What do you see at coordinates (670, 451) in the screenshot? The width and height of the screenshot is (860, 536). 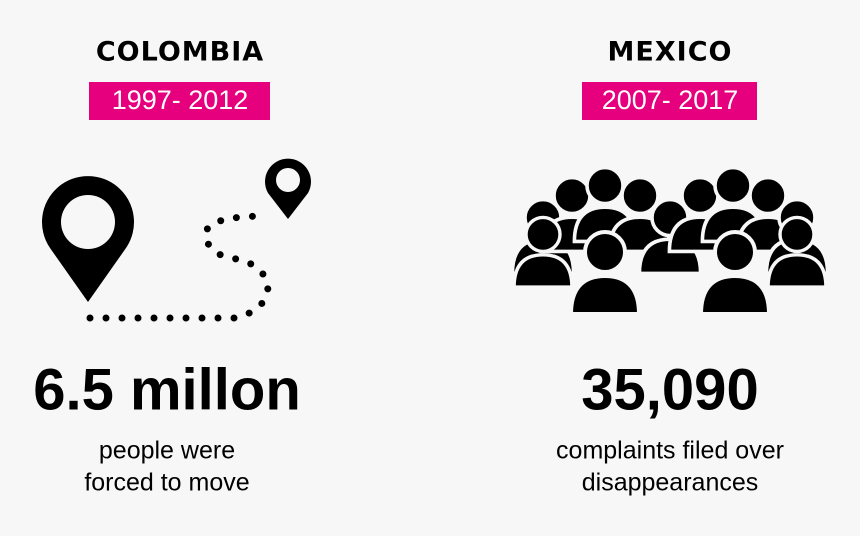 I see `description-line: complaints filed over` at bounding box center [670, 451].